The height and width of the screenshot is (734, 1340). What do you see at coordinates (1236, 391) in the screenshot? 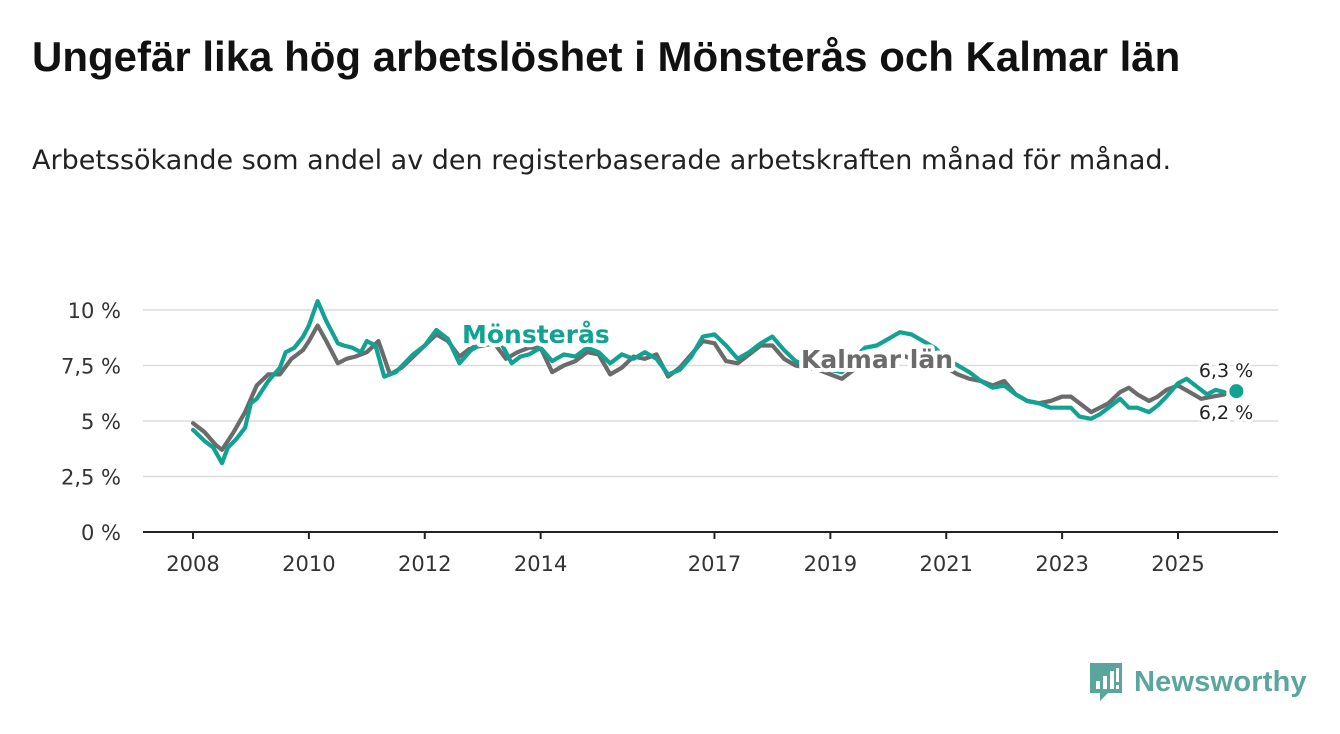
I see `series-end-dot` at bounding box center [1236, 391].